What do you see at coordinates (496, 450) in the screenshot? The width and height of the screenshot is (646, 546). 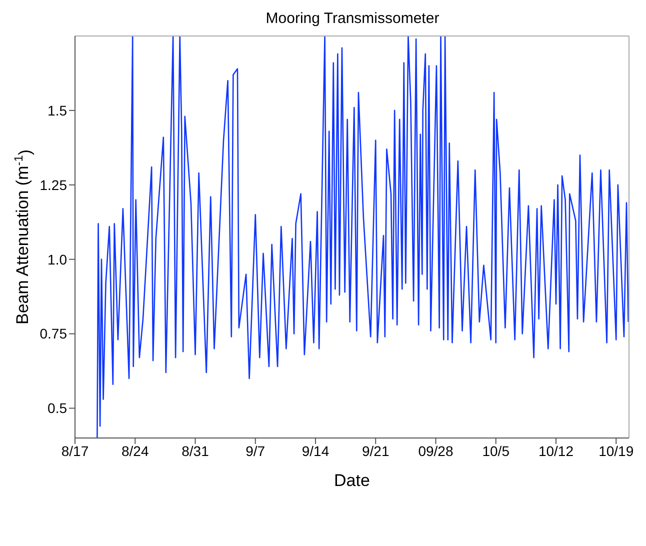 I see `x-tick-label: 10/5` at bounding box center [496, 450].